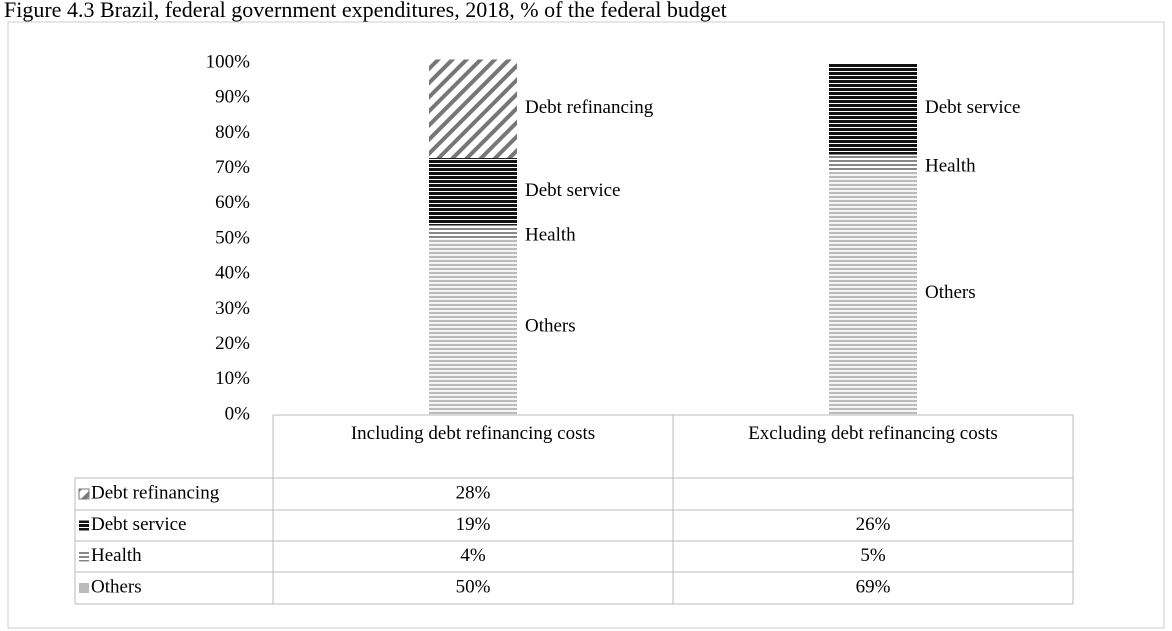 The width and height of the screenshot is (1172, 631). I want to click on legend-label: Others, so click(116, 586).